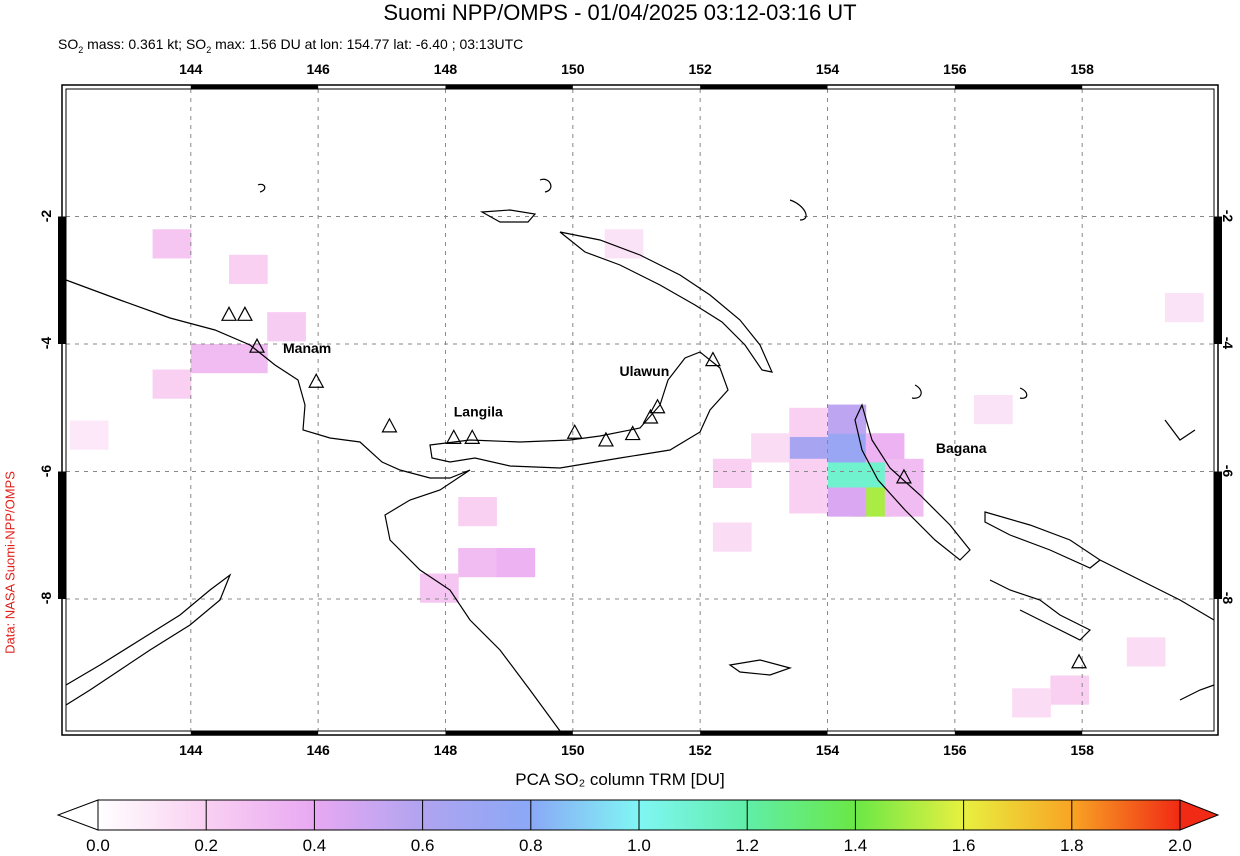  I want to click on colorbar-tick-label: 2.0, so click(1180, 845).